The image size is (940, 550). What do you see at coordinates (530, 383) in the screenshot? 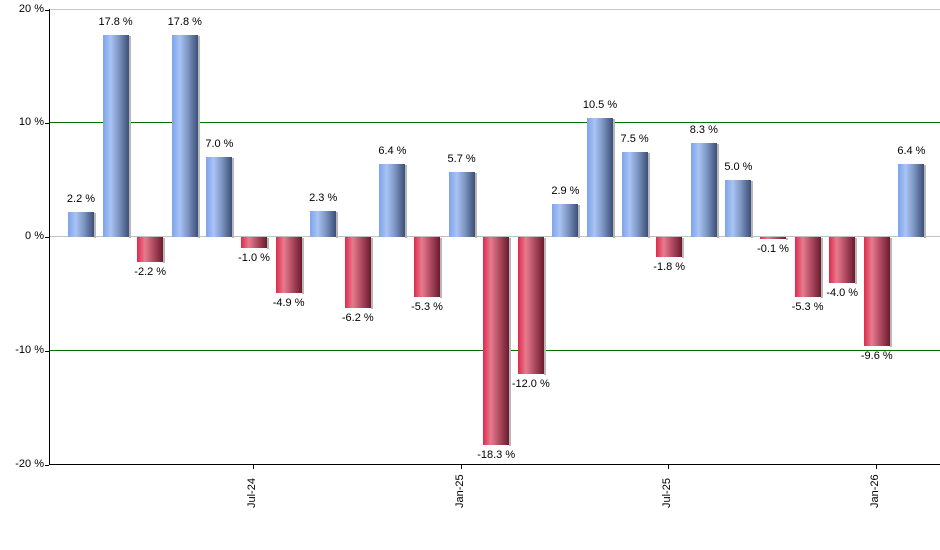
I see `bar-value-label: -12.0 %` at bounding box center [530, 383].